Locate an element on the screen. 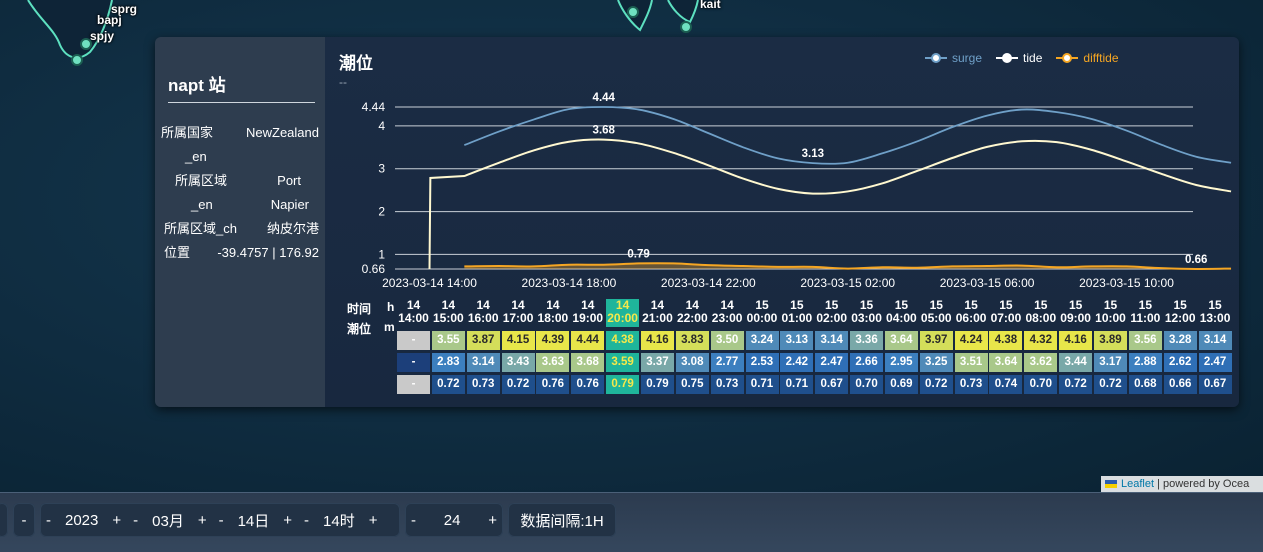  year-value: 2023 is located at coordinates (82, 520).